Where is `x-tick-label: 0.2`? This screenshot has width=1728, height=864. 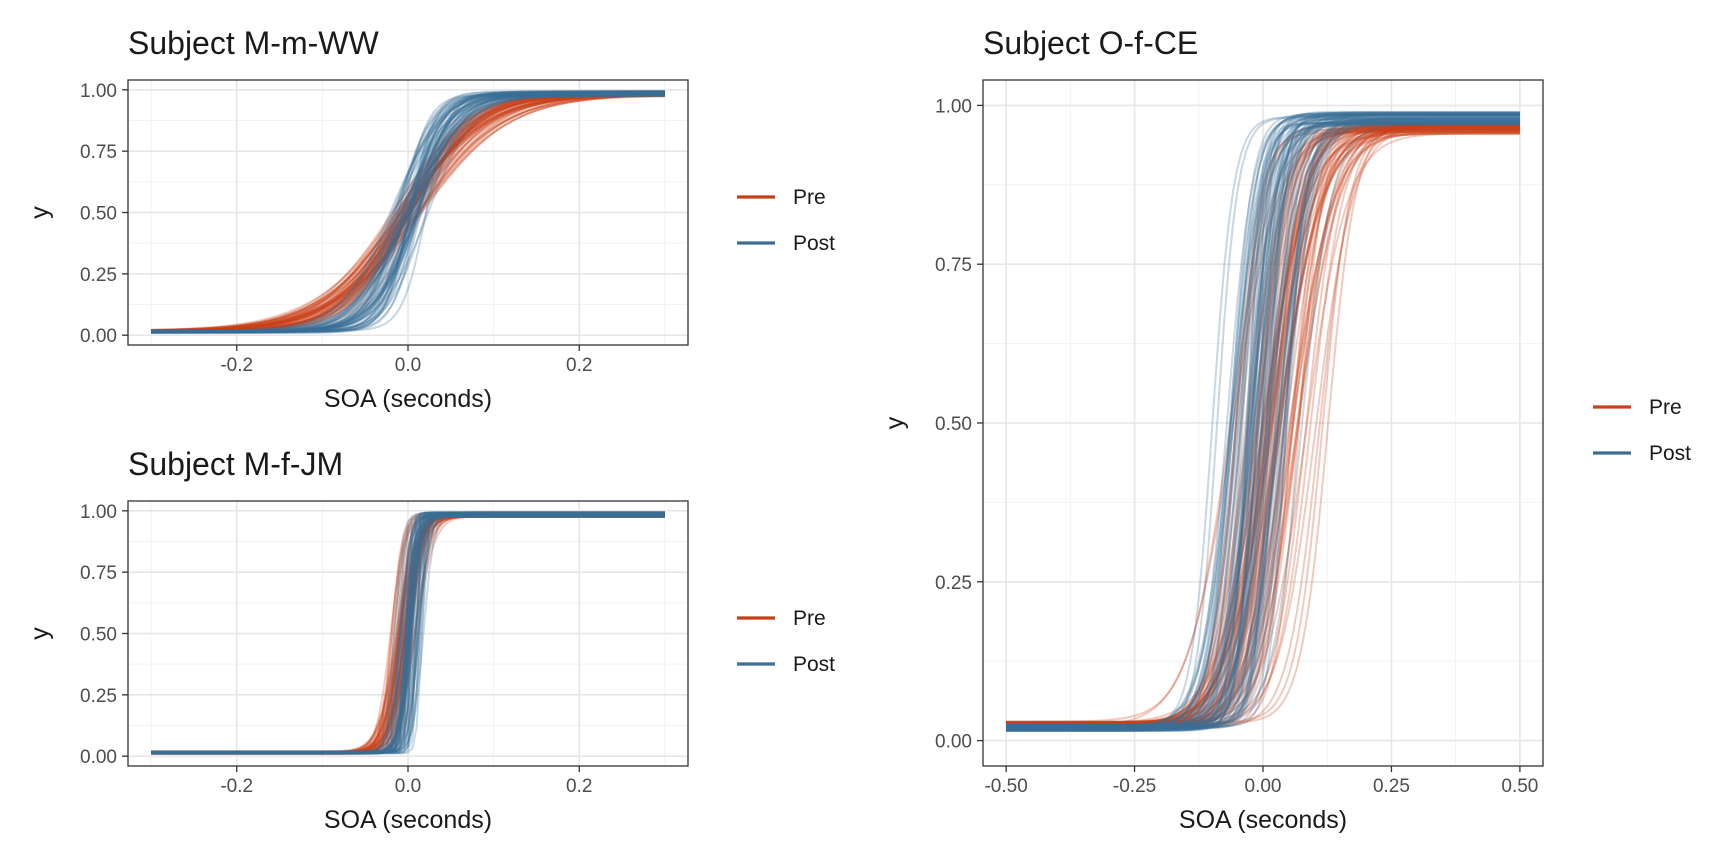 x-tick-label: 0.2 is located at coordinates (579, 786).